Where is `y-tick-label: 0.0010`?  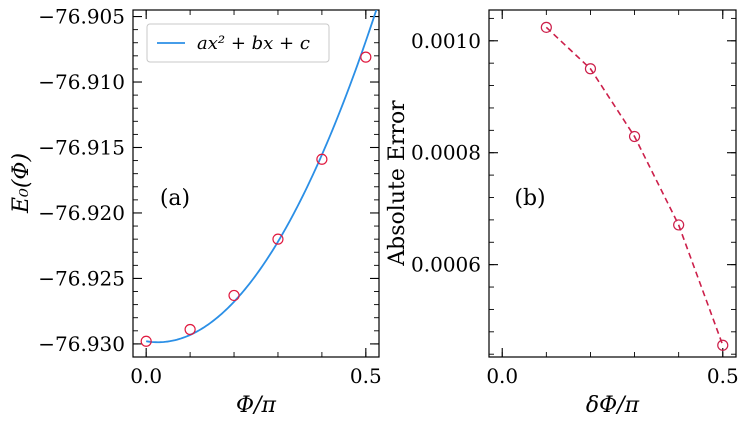 y-tick-label: 0.0010 is located at coordinates (446, 41).